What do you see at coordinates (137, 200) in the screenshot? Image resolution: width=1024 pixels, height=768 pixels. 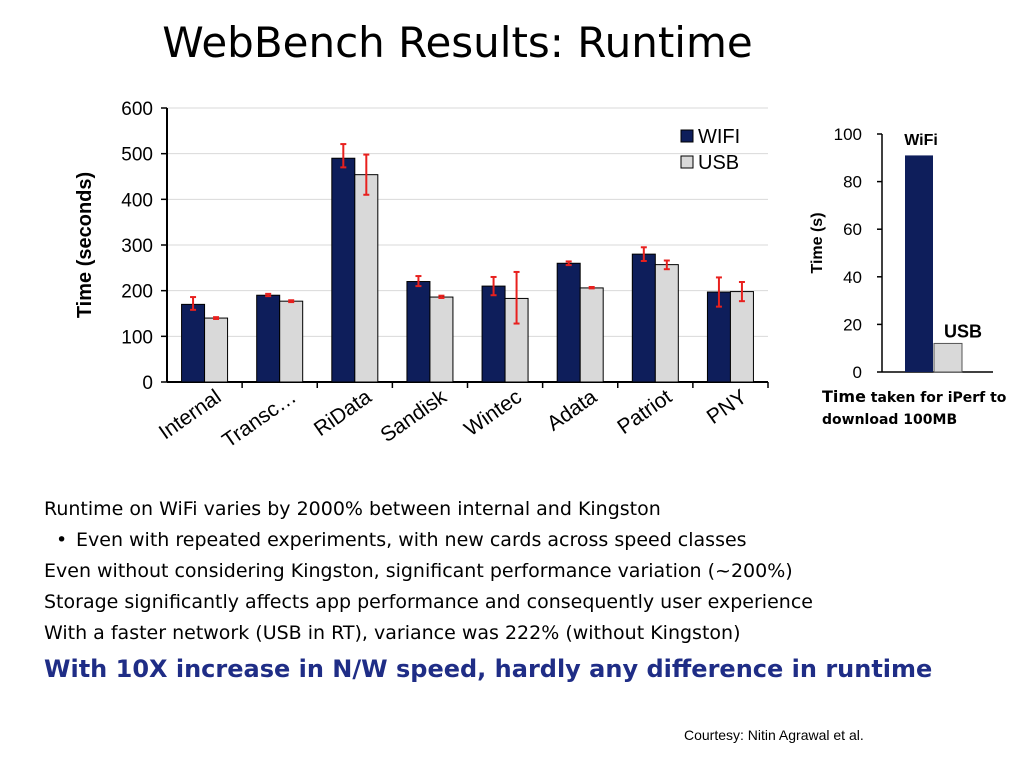 I see `y-tick-label: 400` at bounding box center [137, 200].